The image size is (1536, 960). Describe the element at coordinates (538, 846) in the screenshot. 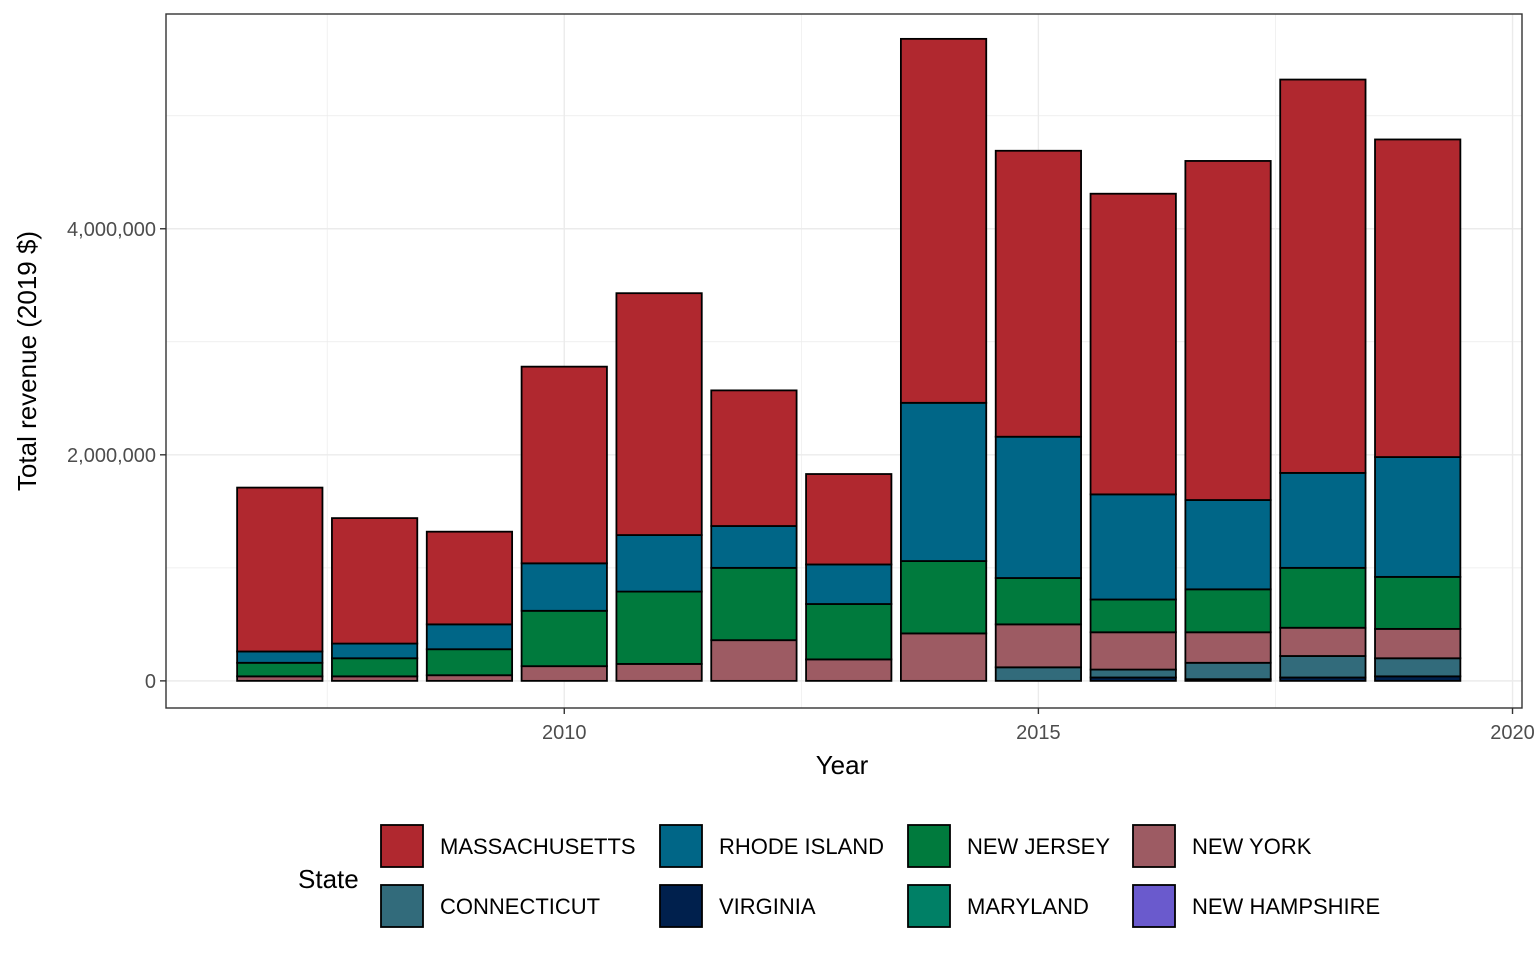

I see `legend-label: MASSACHUSETTS` at that location.